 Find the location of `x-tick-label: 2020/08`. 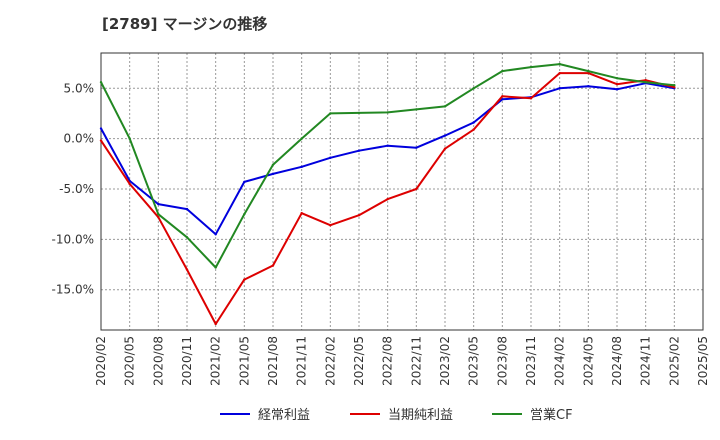

x-tick-label: 2020/08 is located at coordinates (158, 361).